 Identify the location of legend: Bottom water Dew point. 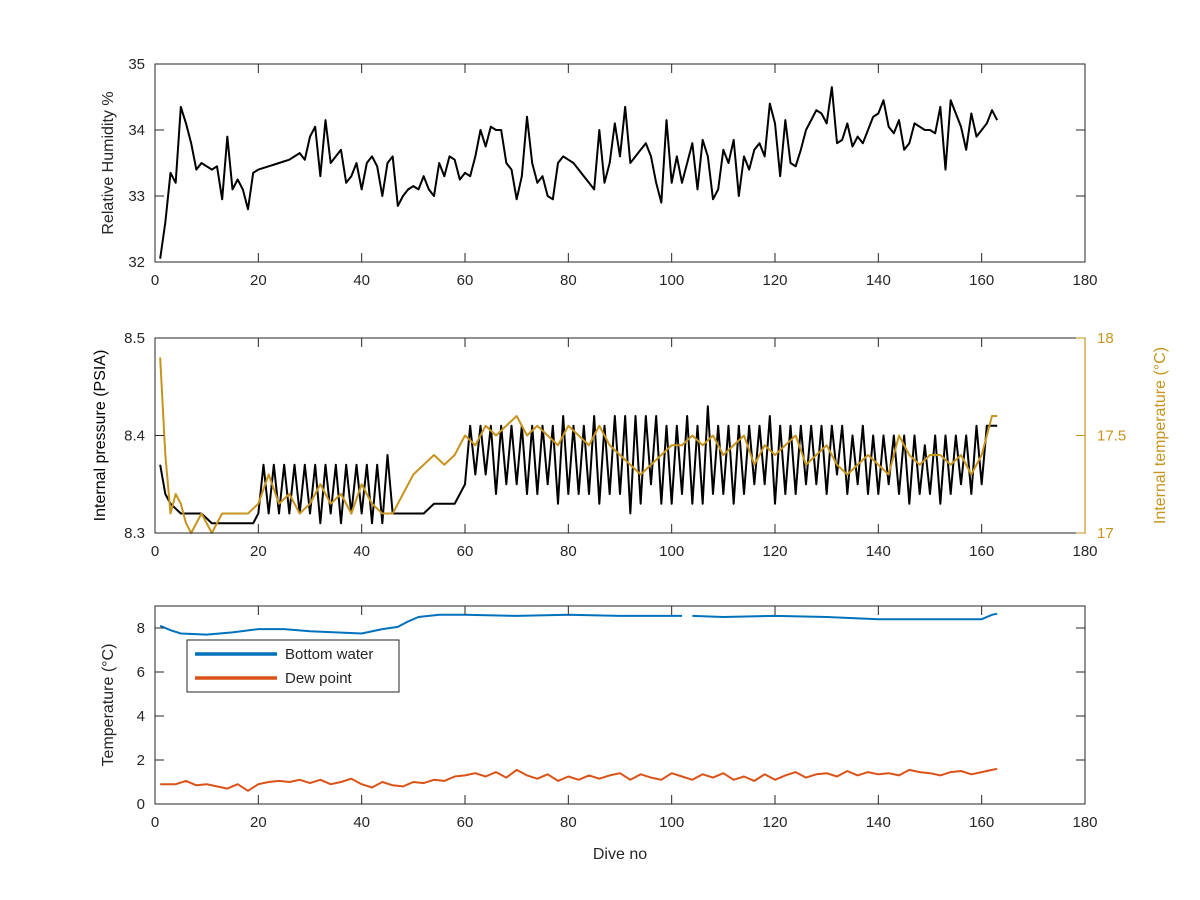
(293, 666).